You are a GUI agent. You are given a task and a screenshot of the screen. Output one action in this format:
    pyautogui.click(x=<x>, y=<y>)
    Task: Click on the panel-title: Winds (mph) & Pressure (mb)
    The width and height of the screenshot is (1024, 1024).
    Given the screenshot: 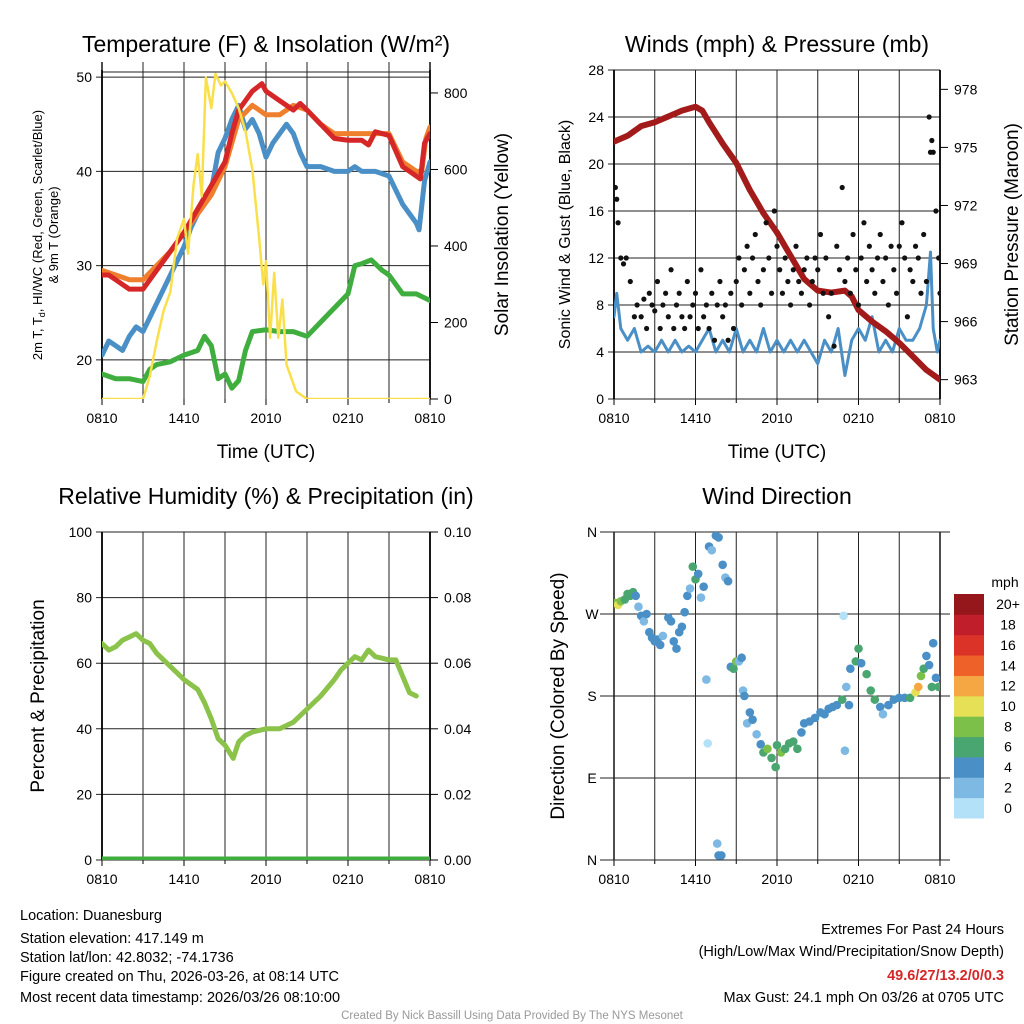 What is the action you would take?
    pyautogui.click(x=777, y=44)
    